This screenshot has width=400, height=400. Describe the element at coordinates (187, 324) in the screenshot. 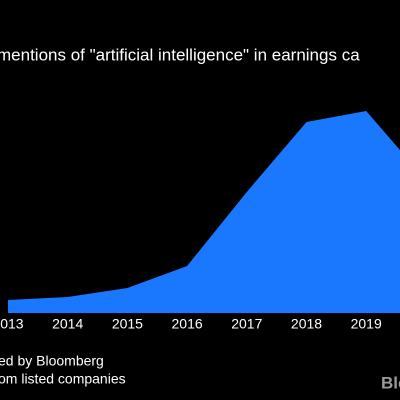

I see `x-tick-label: 2016` at that location.